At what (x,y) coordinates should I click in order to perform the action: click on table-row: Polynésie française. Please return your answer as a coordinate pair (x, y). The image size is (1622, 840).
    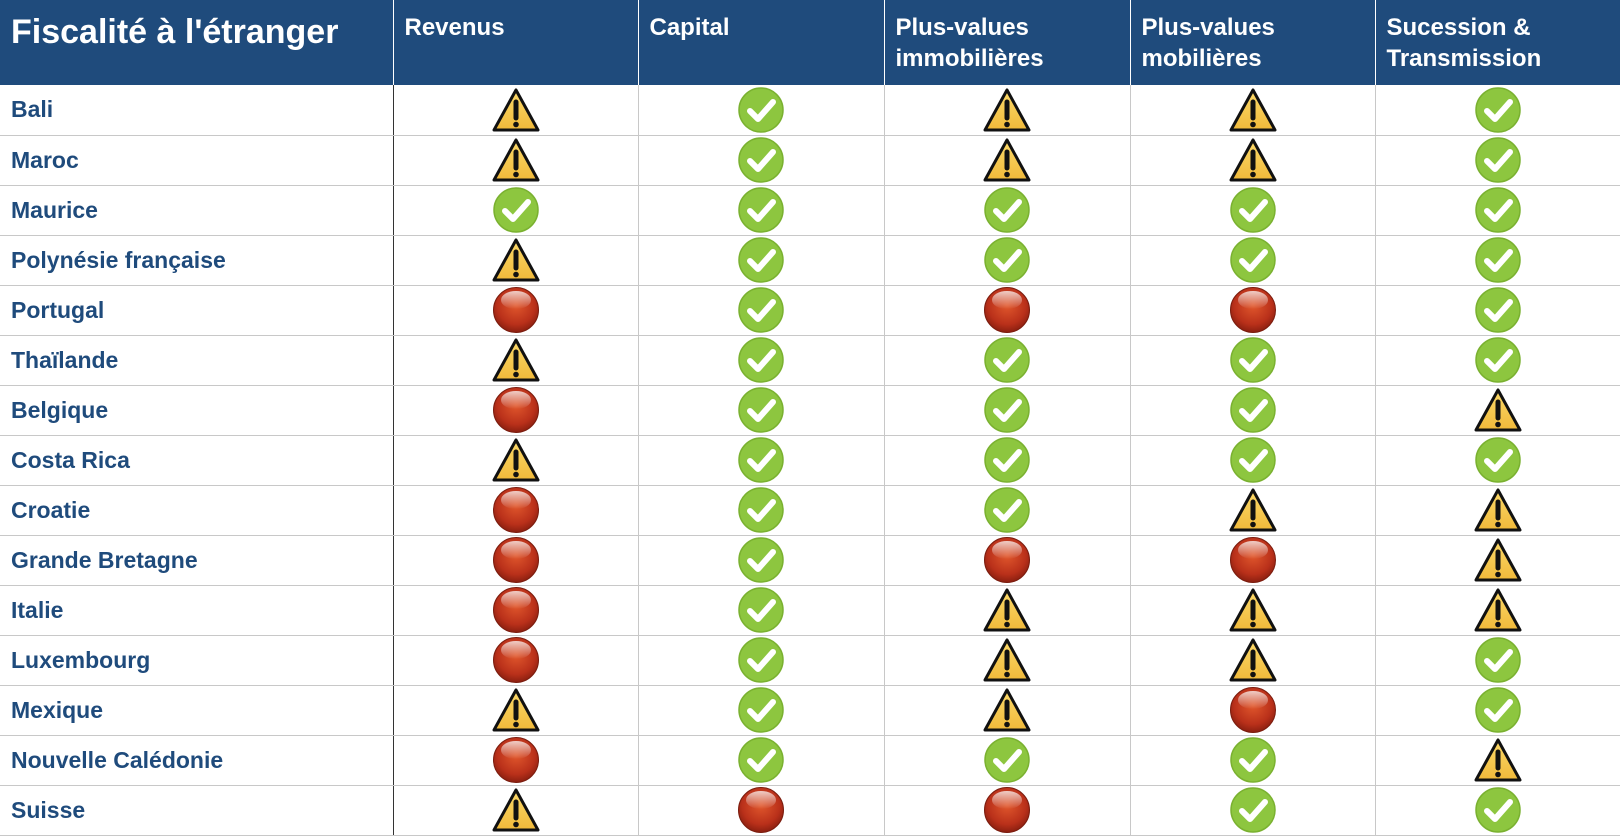
    Looking at the image, I should click on (810, 260).